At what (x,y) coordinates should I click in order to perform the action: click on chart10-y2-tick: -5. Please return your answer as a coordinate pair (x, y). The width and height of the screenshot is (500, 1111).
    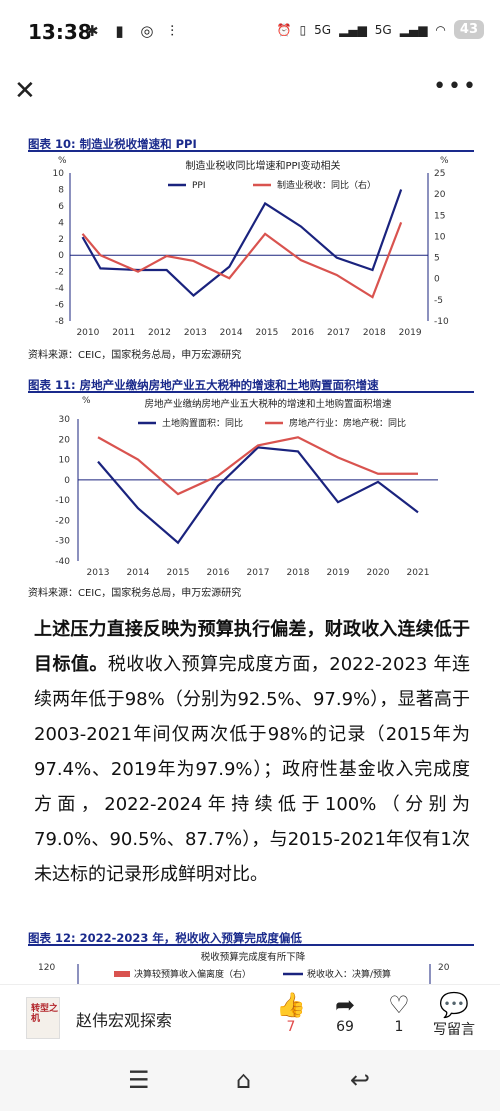
    Looking at the image, I should click on (438, 301).